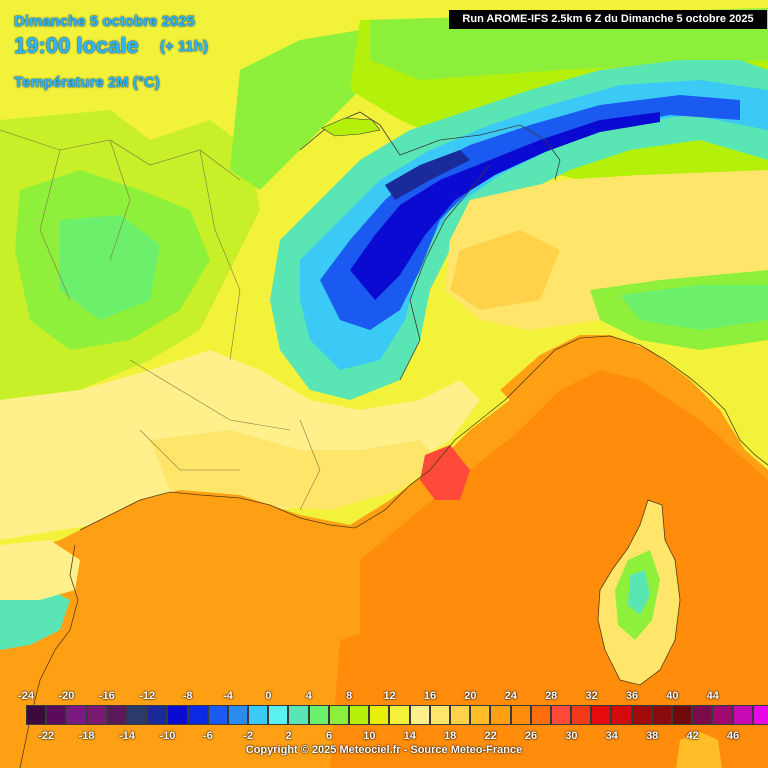 Image resolution: width=768 pixels, height=768 pixels. Describe the element at coordinates (248, 736) in the screenshot. I see `legend-bottom-label: -2` at that location.